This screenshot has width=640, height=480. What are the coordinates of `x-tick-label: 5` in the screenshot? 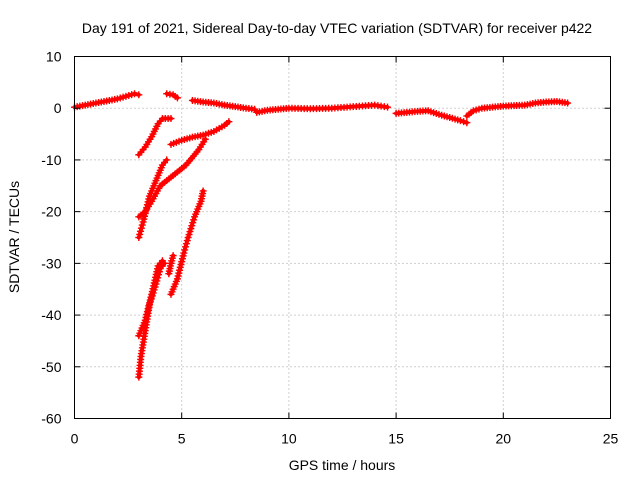 It's located at (182, 439).